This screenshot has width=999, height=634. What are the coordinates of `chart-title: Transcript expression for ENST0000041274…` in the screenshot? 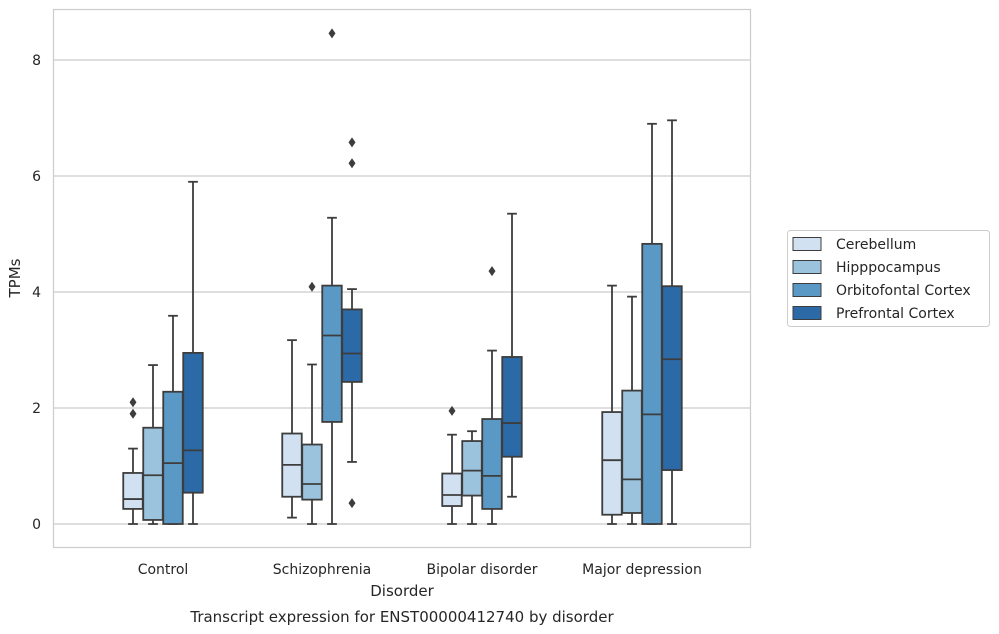 It's located at (401, 617).